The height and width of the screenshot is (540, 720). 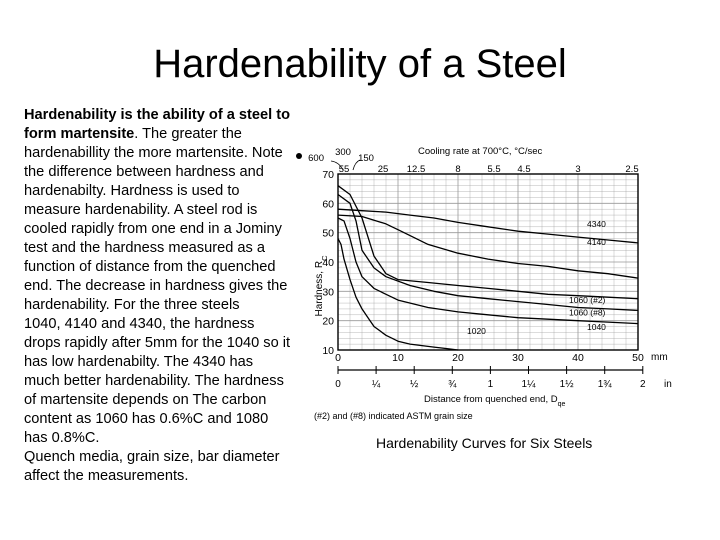 I want to click on x-mm-tick-labels: 0 10 20 30 40 50, so click(x=489, y=358).